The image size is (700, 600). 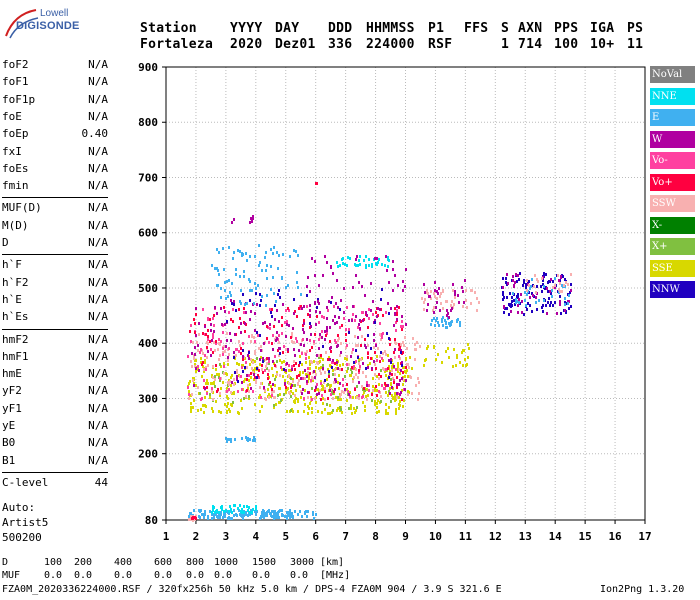 I want to click on header-cell: Station, so click(x=168, y=28).